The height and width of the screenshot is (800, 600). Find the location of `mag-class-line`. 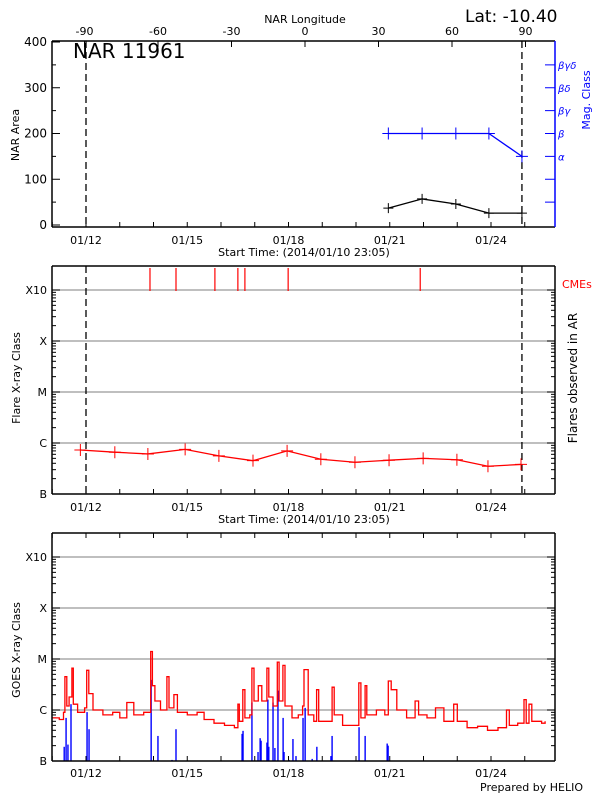

mag-class-line is located at coordinates (455, 144).